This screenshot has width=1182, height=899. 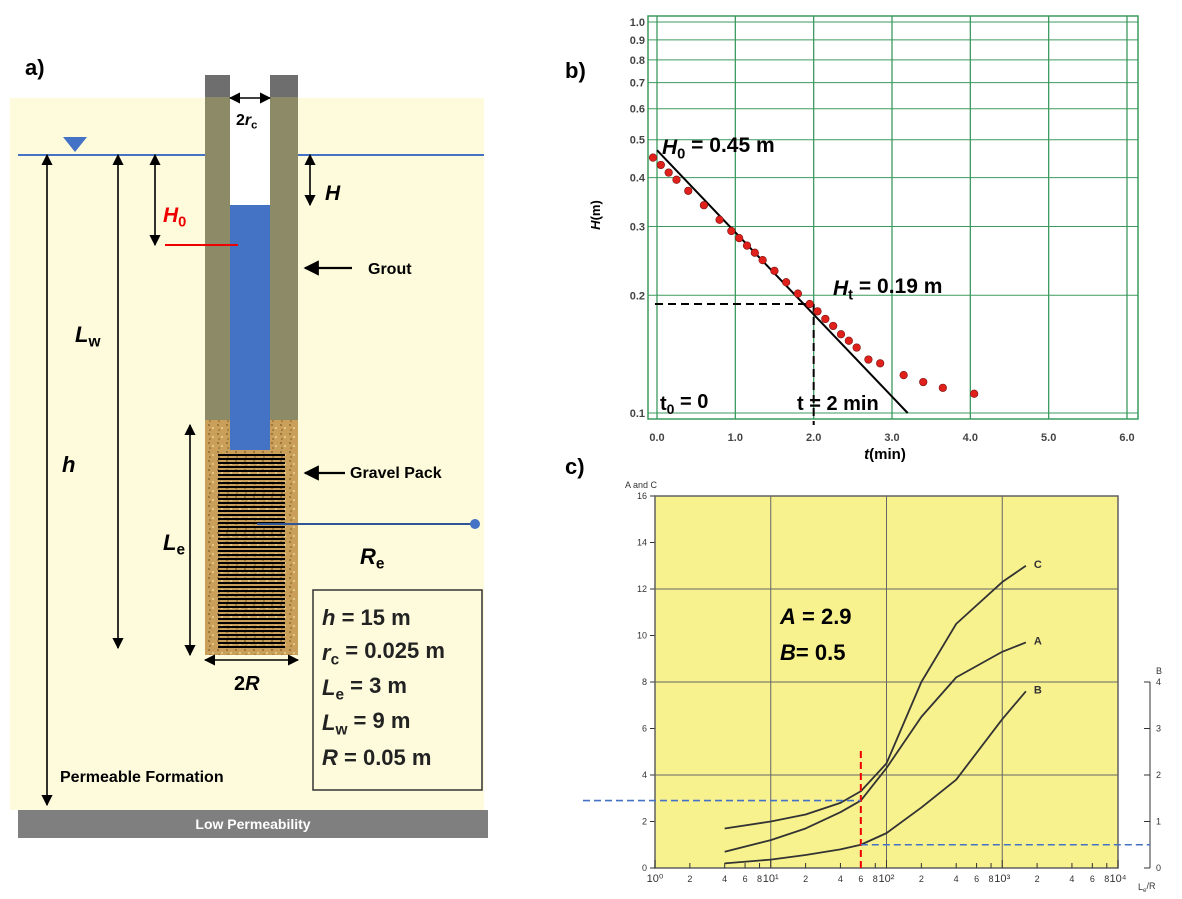 What do you see at coordinates (250, 327) in the screenshot?
I see `water-column` at bounding box center [250, 327].